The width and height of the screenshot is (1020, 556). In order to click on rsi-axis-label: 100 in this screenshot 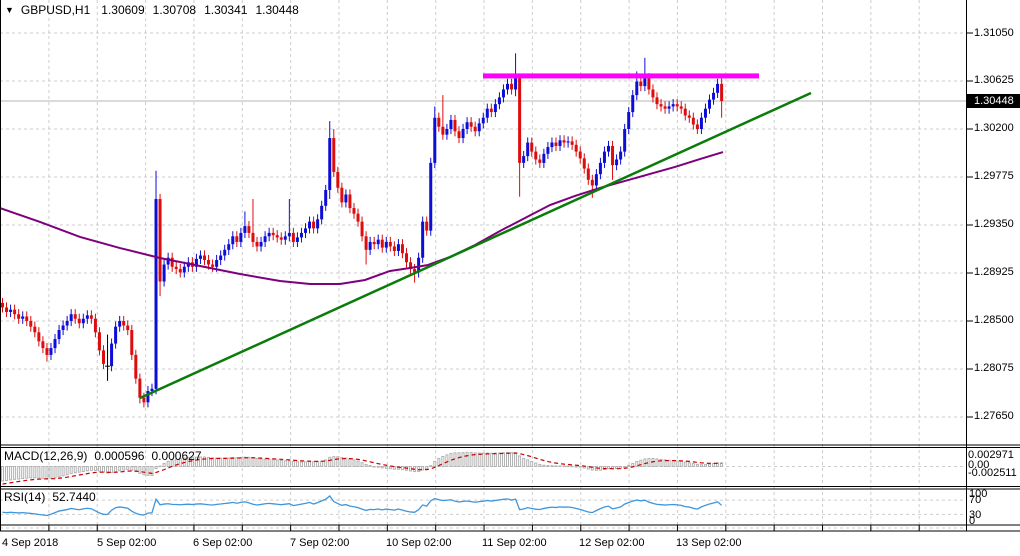, I will do `click(978, 494)`.